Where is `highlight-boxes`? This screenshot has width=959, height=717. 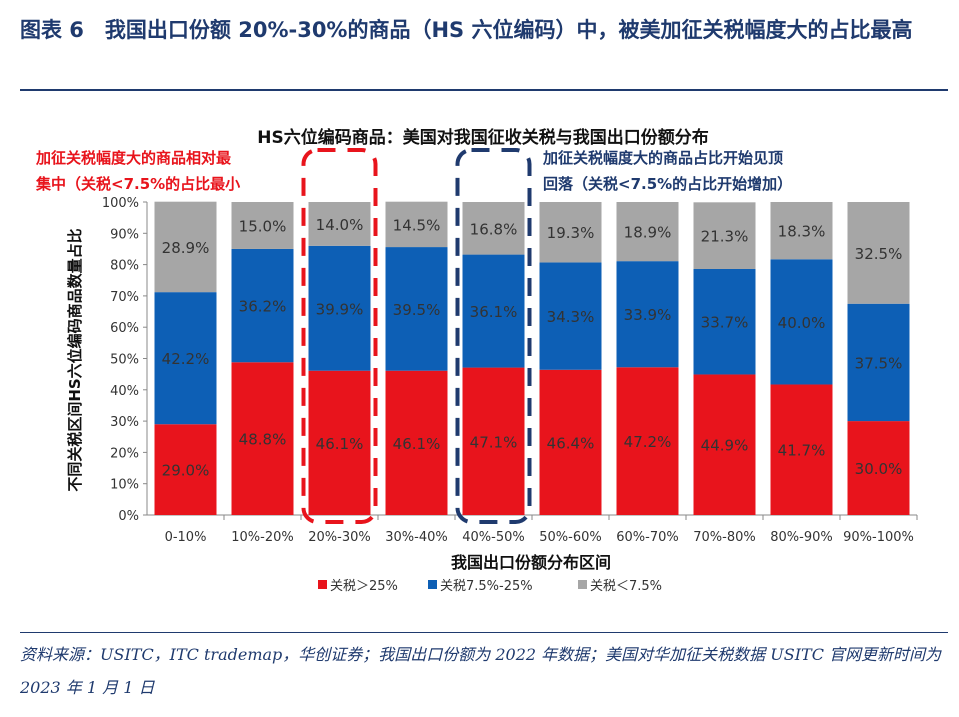 highlight-boxes is located at coordinates (416, 336).